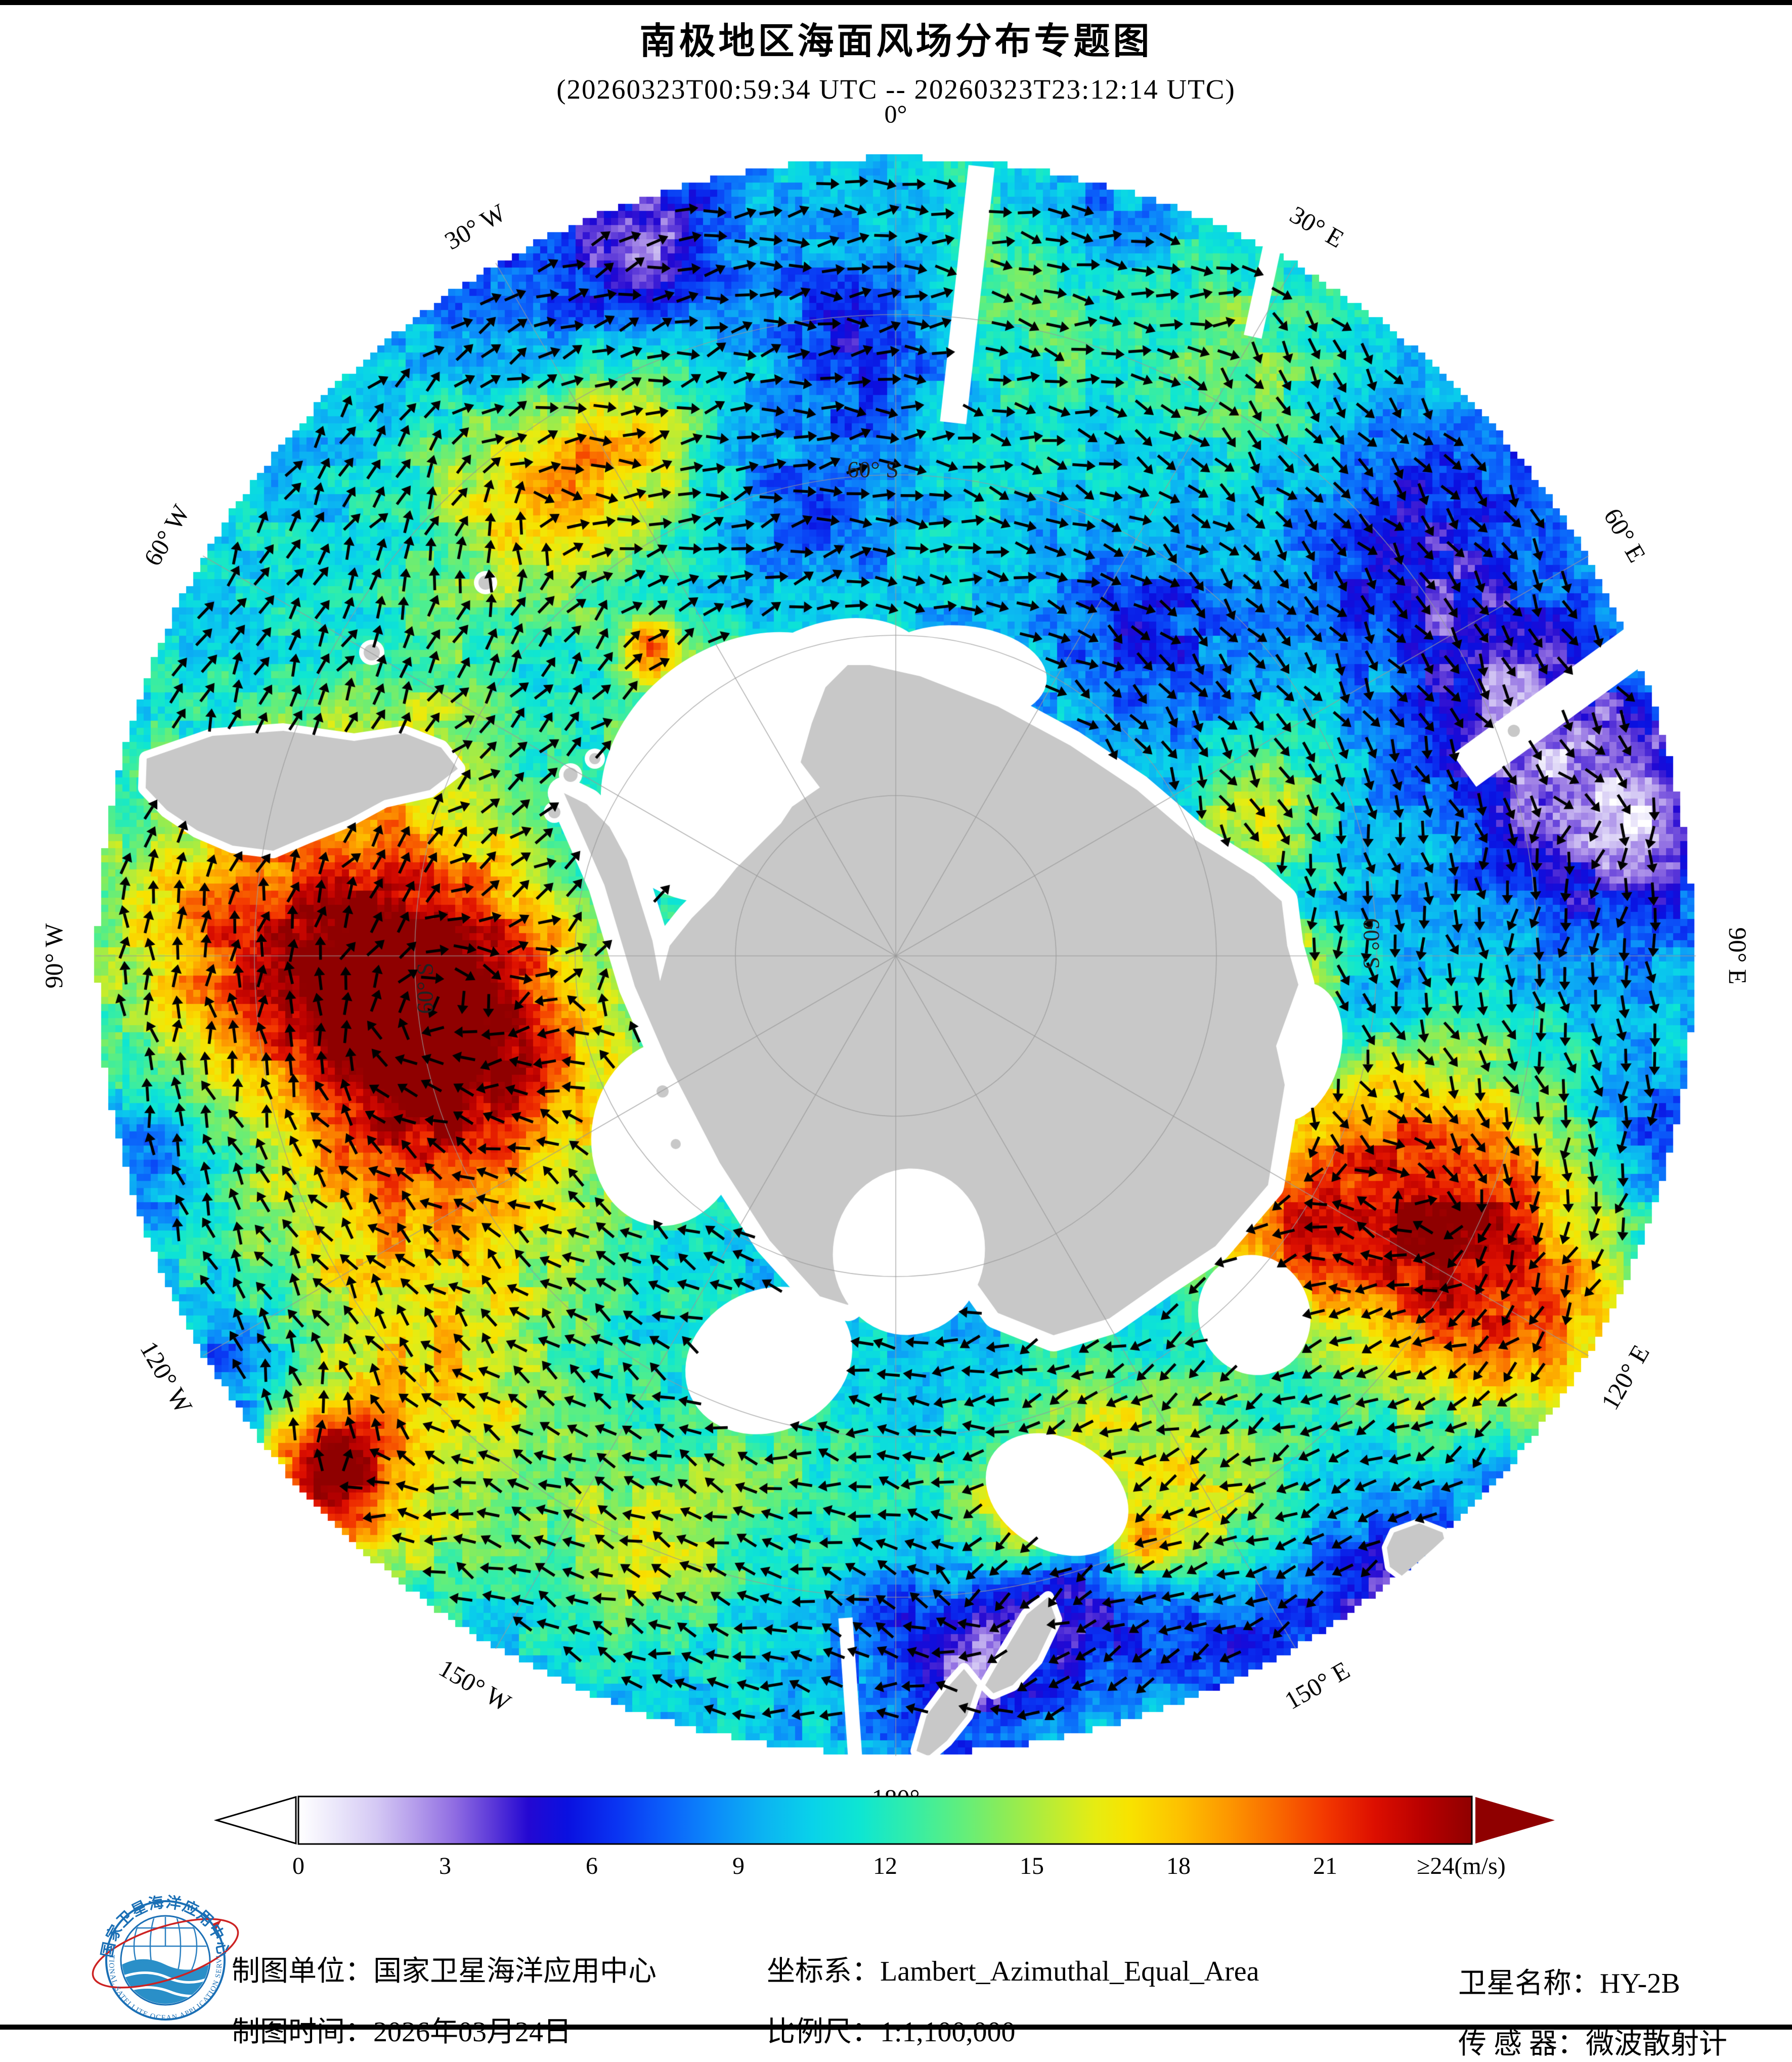  Describe the element at coordinates (1325, 1866) in the screenshot. I see `colorbar-tick: 21` at that location.